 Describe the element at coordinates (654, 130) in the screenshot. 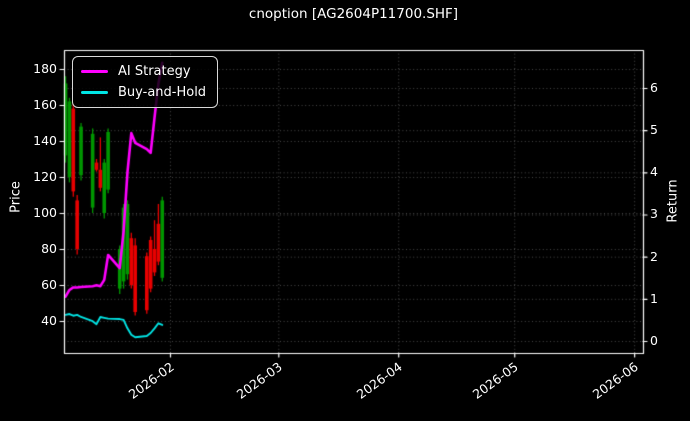

I see `return-tick-label: 5` at that location.